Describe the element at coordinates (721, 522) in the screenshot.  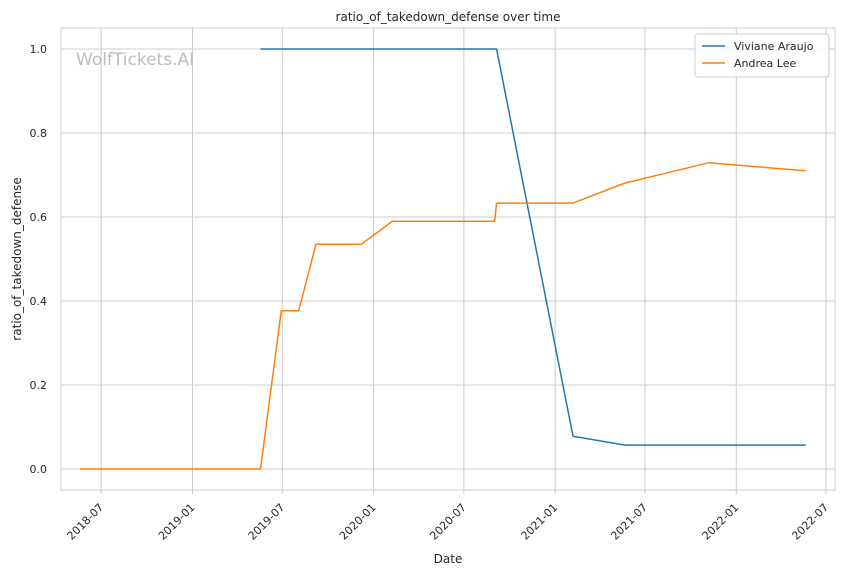
I see `x-tick-label: 2022-01` at that location.